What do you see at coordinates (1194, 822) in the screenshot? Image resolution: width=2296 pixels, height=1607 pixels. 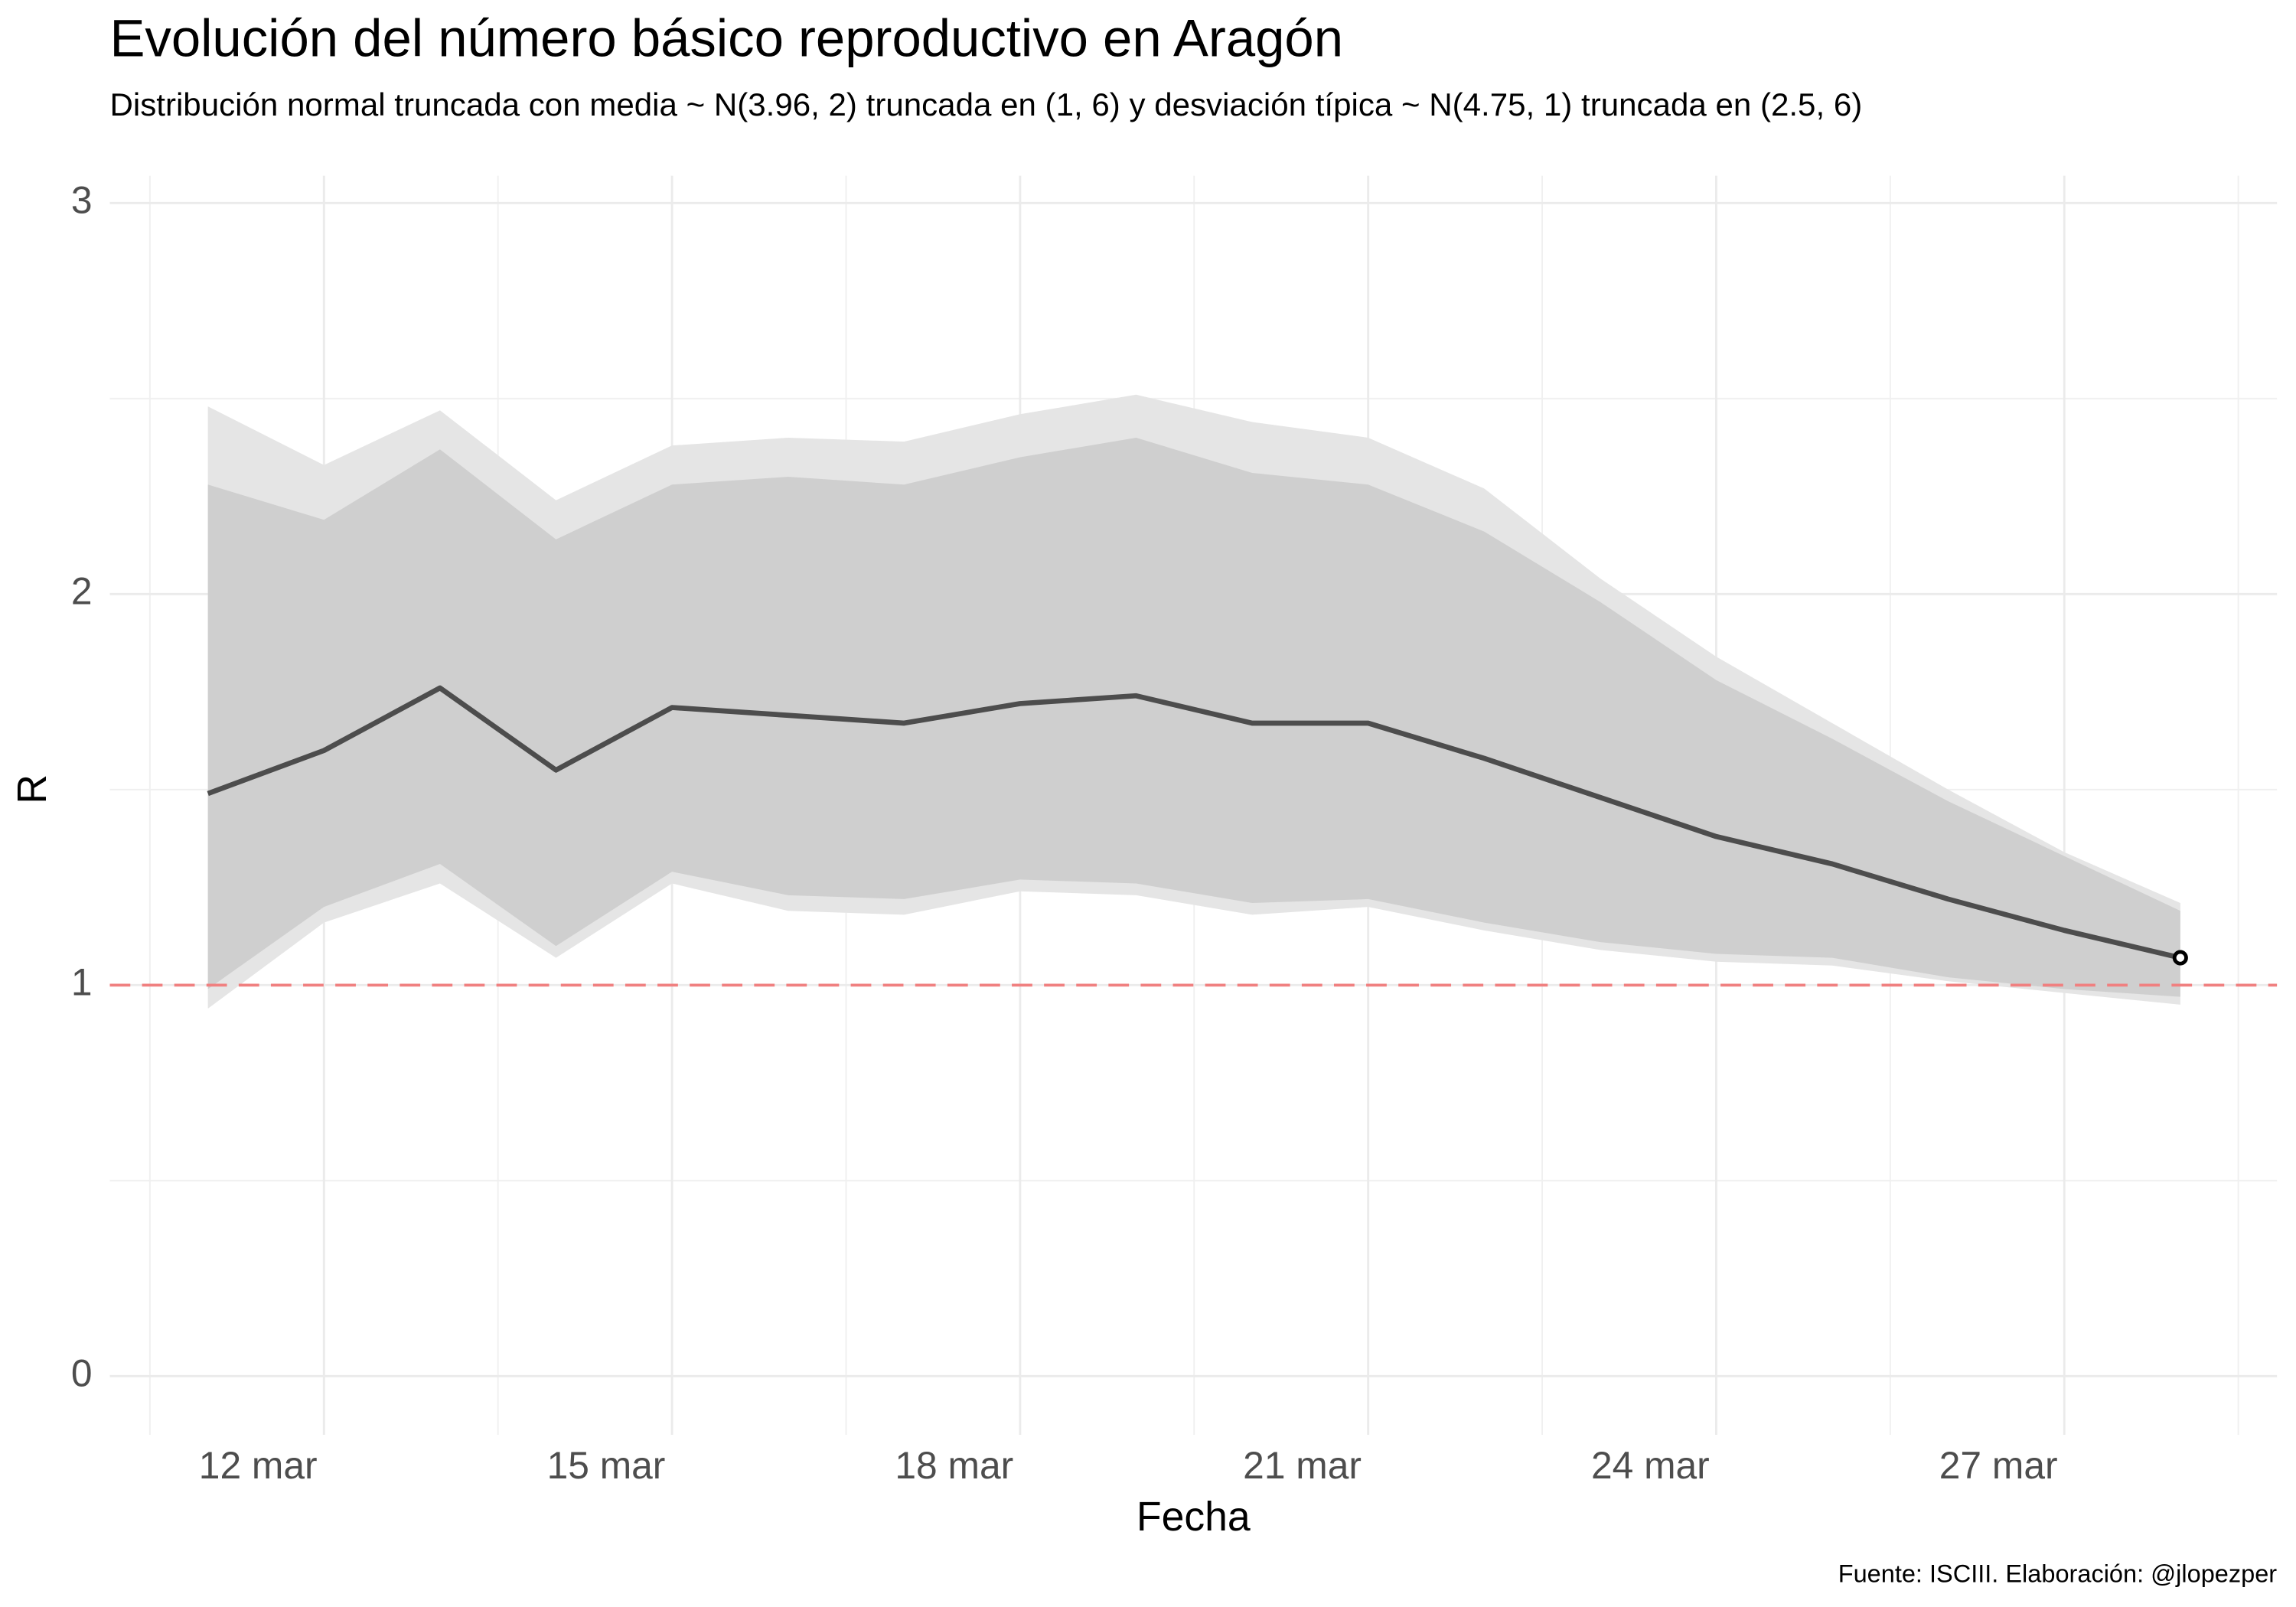 I see `line` at bounding box center [1194, 822].